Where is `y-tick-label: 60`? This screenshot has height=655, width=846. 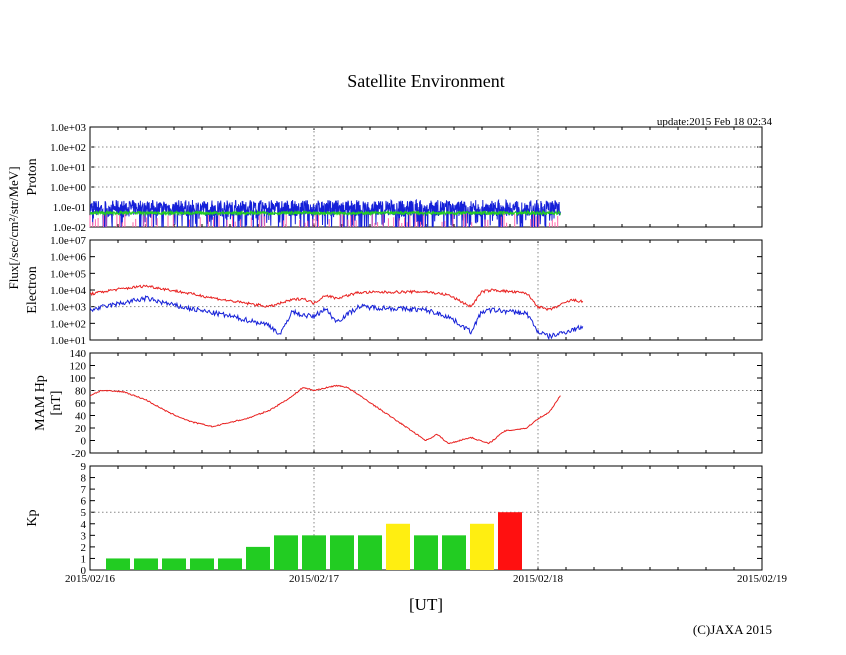
y-tick-label: 60 is located at coordinates (81, 404).